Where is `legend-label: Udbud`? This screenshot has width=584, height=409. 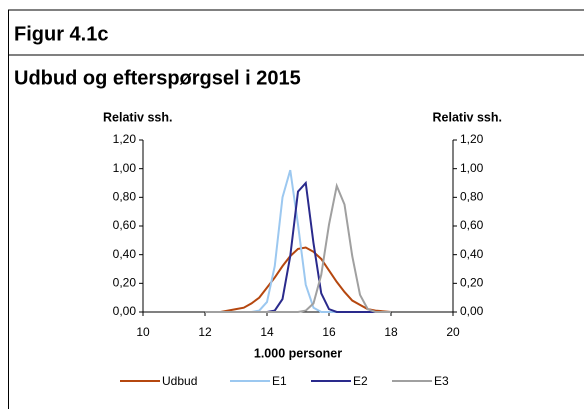
legend-label: Udbud is located at coordinates (179, 381).